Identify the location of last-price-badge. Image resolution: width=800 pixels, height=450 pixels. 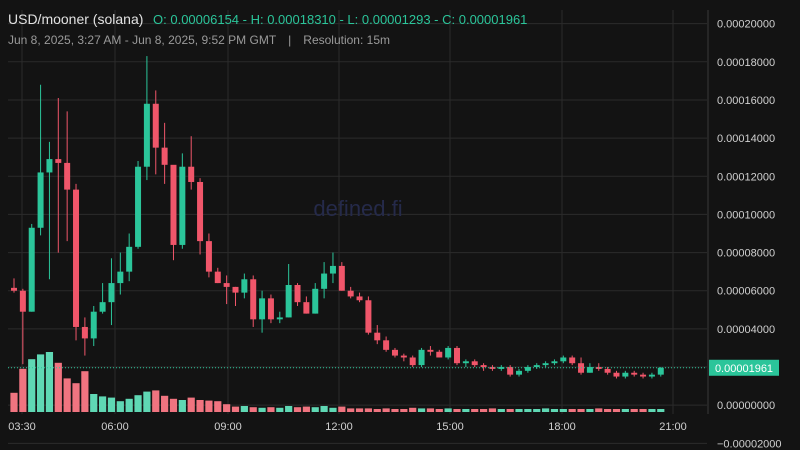
(744, 367).